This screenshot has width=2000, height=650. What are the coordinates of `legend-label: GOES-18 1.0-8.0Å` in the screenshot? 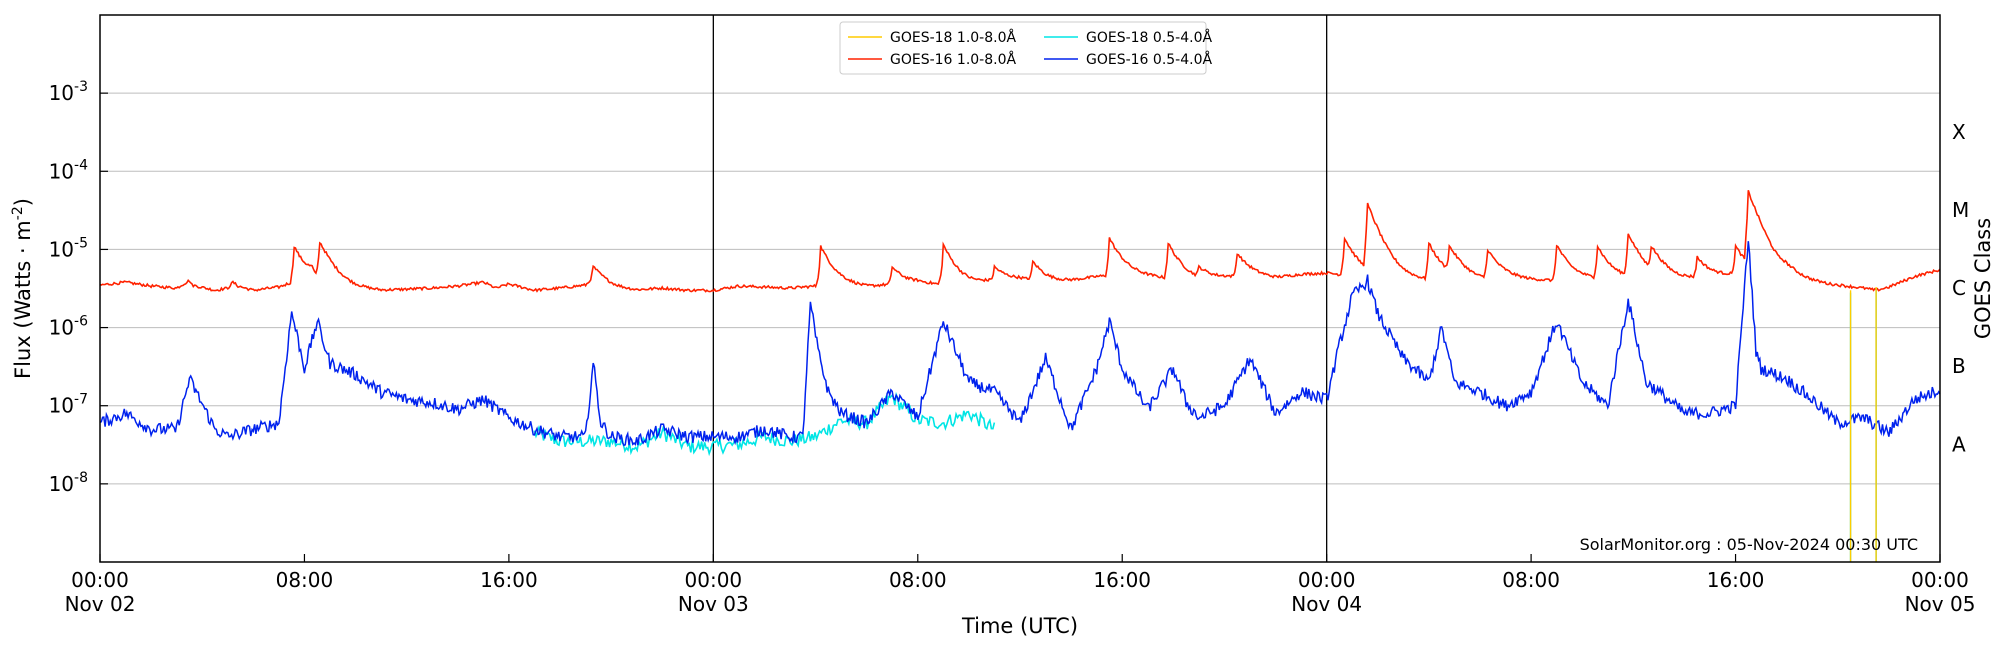 It's located at (953, 37).